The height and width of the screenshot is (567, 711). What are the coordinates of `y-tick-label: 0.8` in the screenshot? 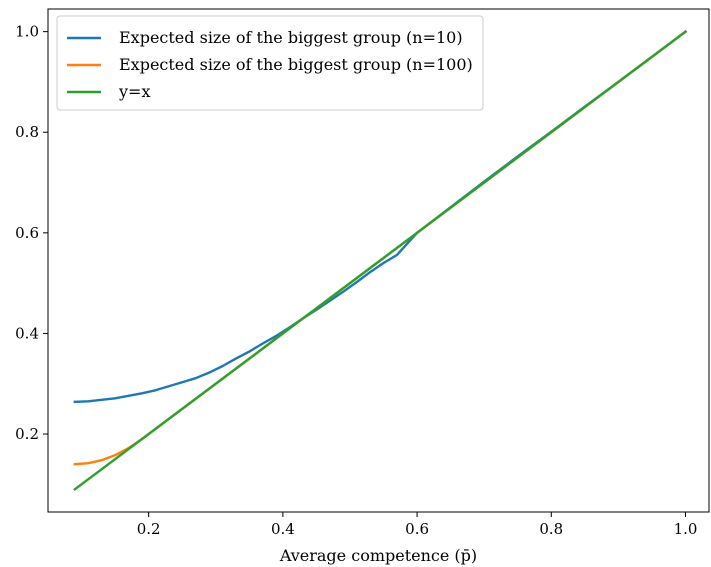 It's located at (27, 132).